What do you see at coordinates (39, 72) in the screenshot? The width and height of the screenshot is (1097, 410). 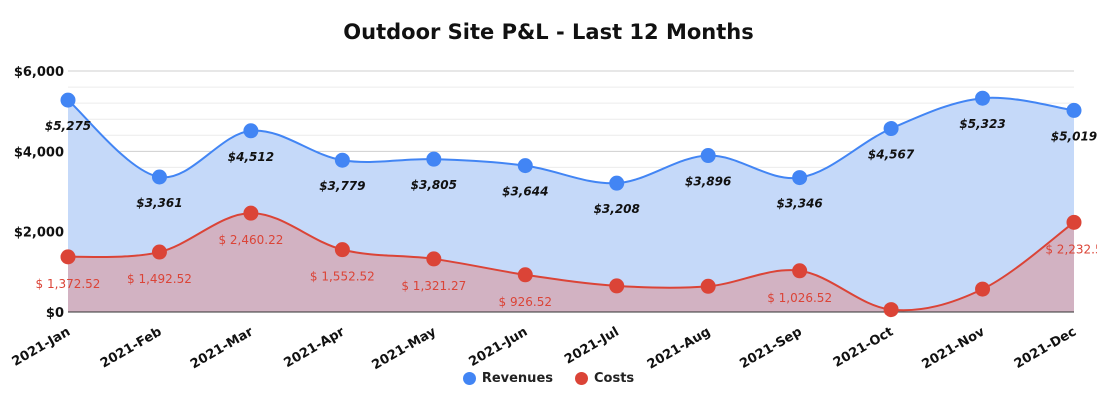 I see `y-tick-label: $6,000` at bounding box center [39, 72].